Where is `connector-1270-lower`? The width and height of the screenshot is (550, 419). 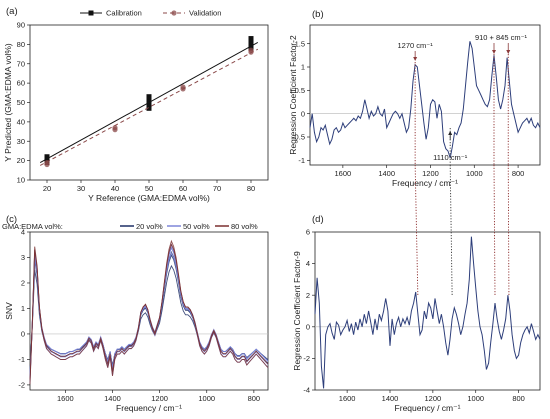 connector-1270-lower is located at coordinates (416, 230).